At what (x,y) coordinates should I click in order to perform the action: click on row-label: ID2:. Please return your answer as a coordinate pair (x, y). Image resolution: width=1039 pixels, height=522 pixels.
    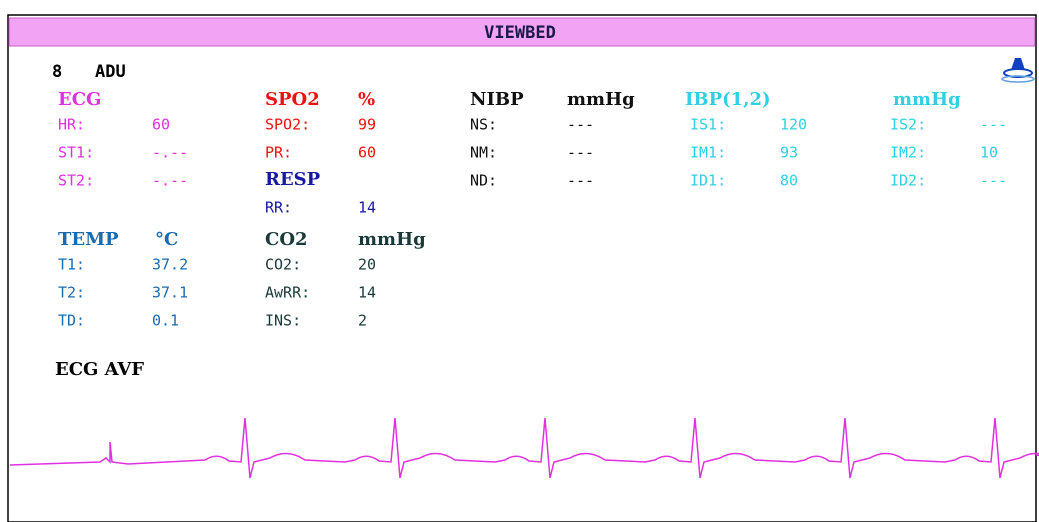
    Looking at the image, I should click on (908, 181).